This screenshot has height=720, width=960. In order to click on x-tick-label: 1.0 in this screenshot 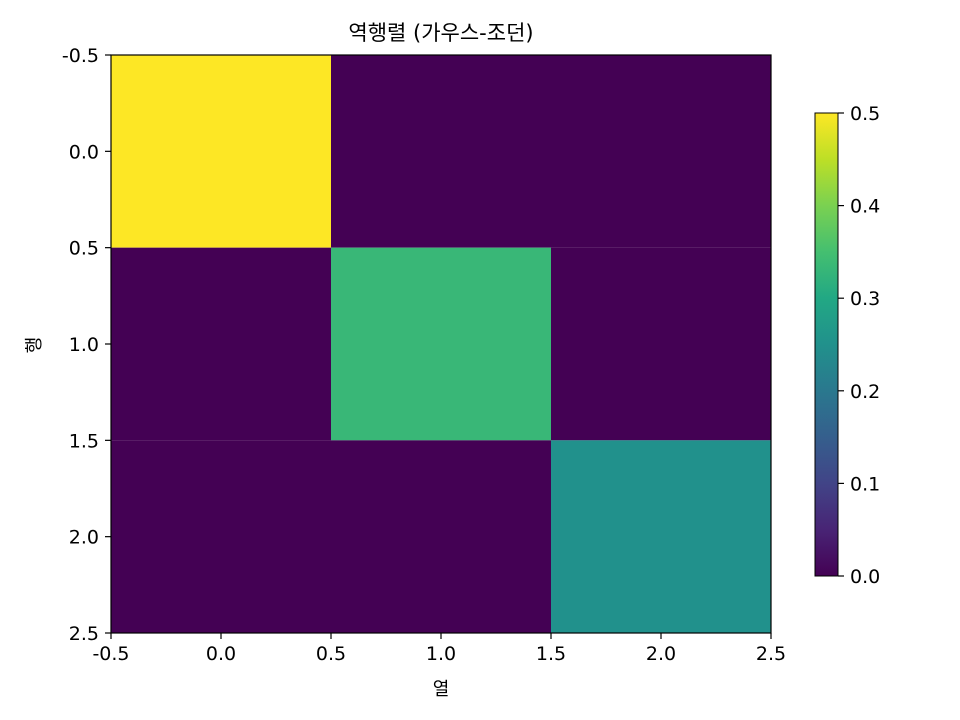, I will do `click(441, 654)`.